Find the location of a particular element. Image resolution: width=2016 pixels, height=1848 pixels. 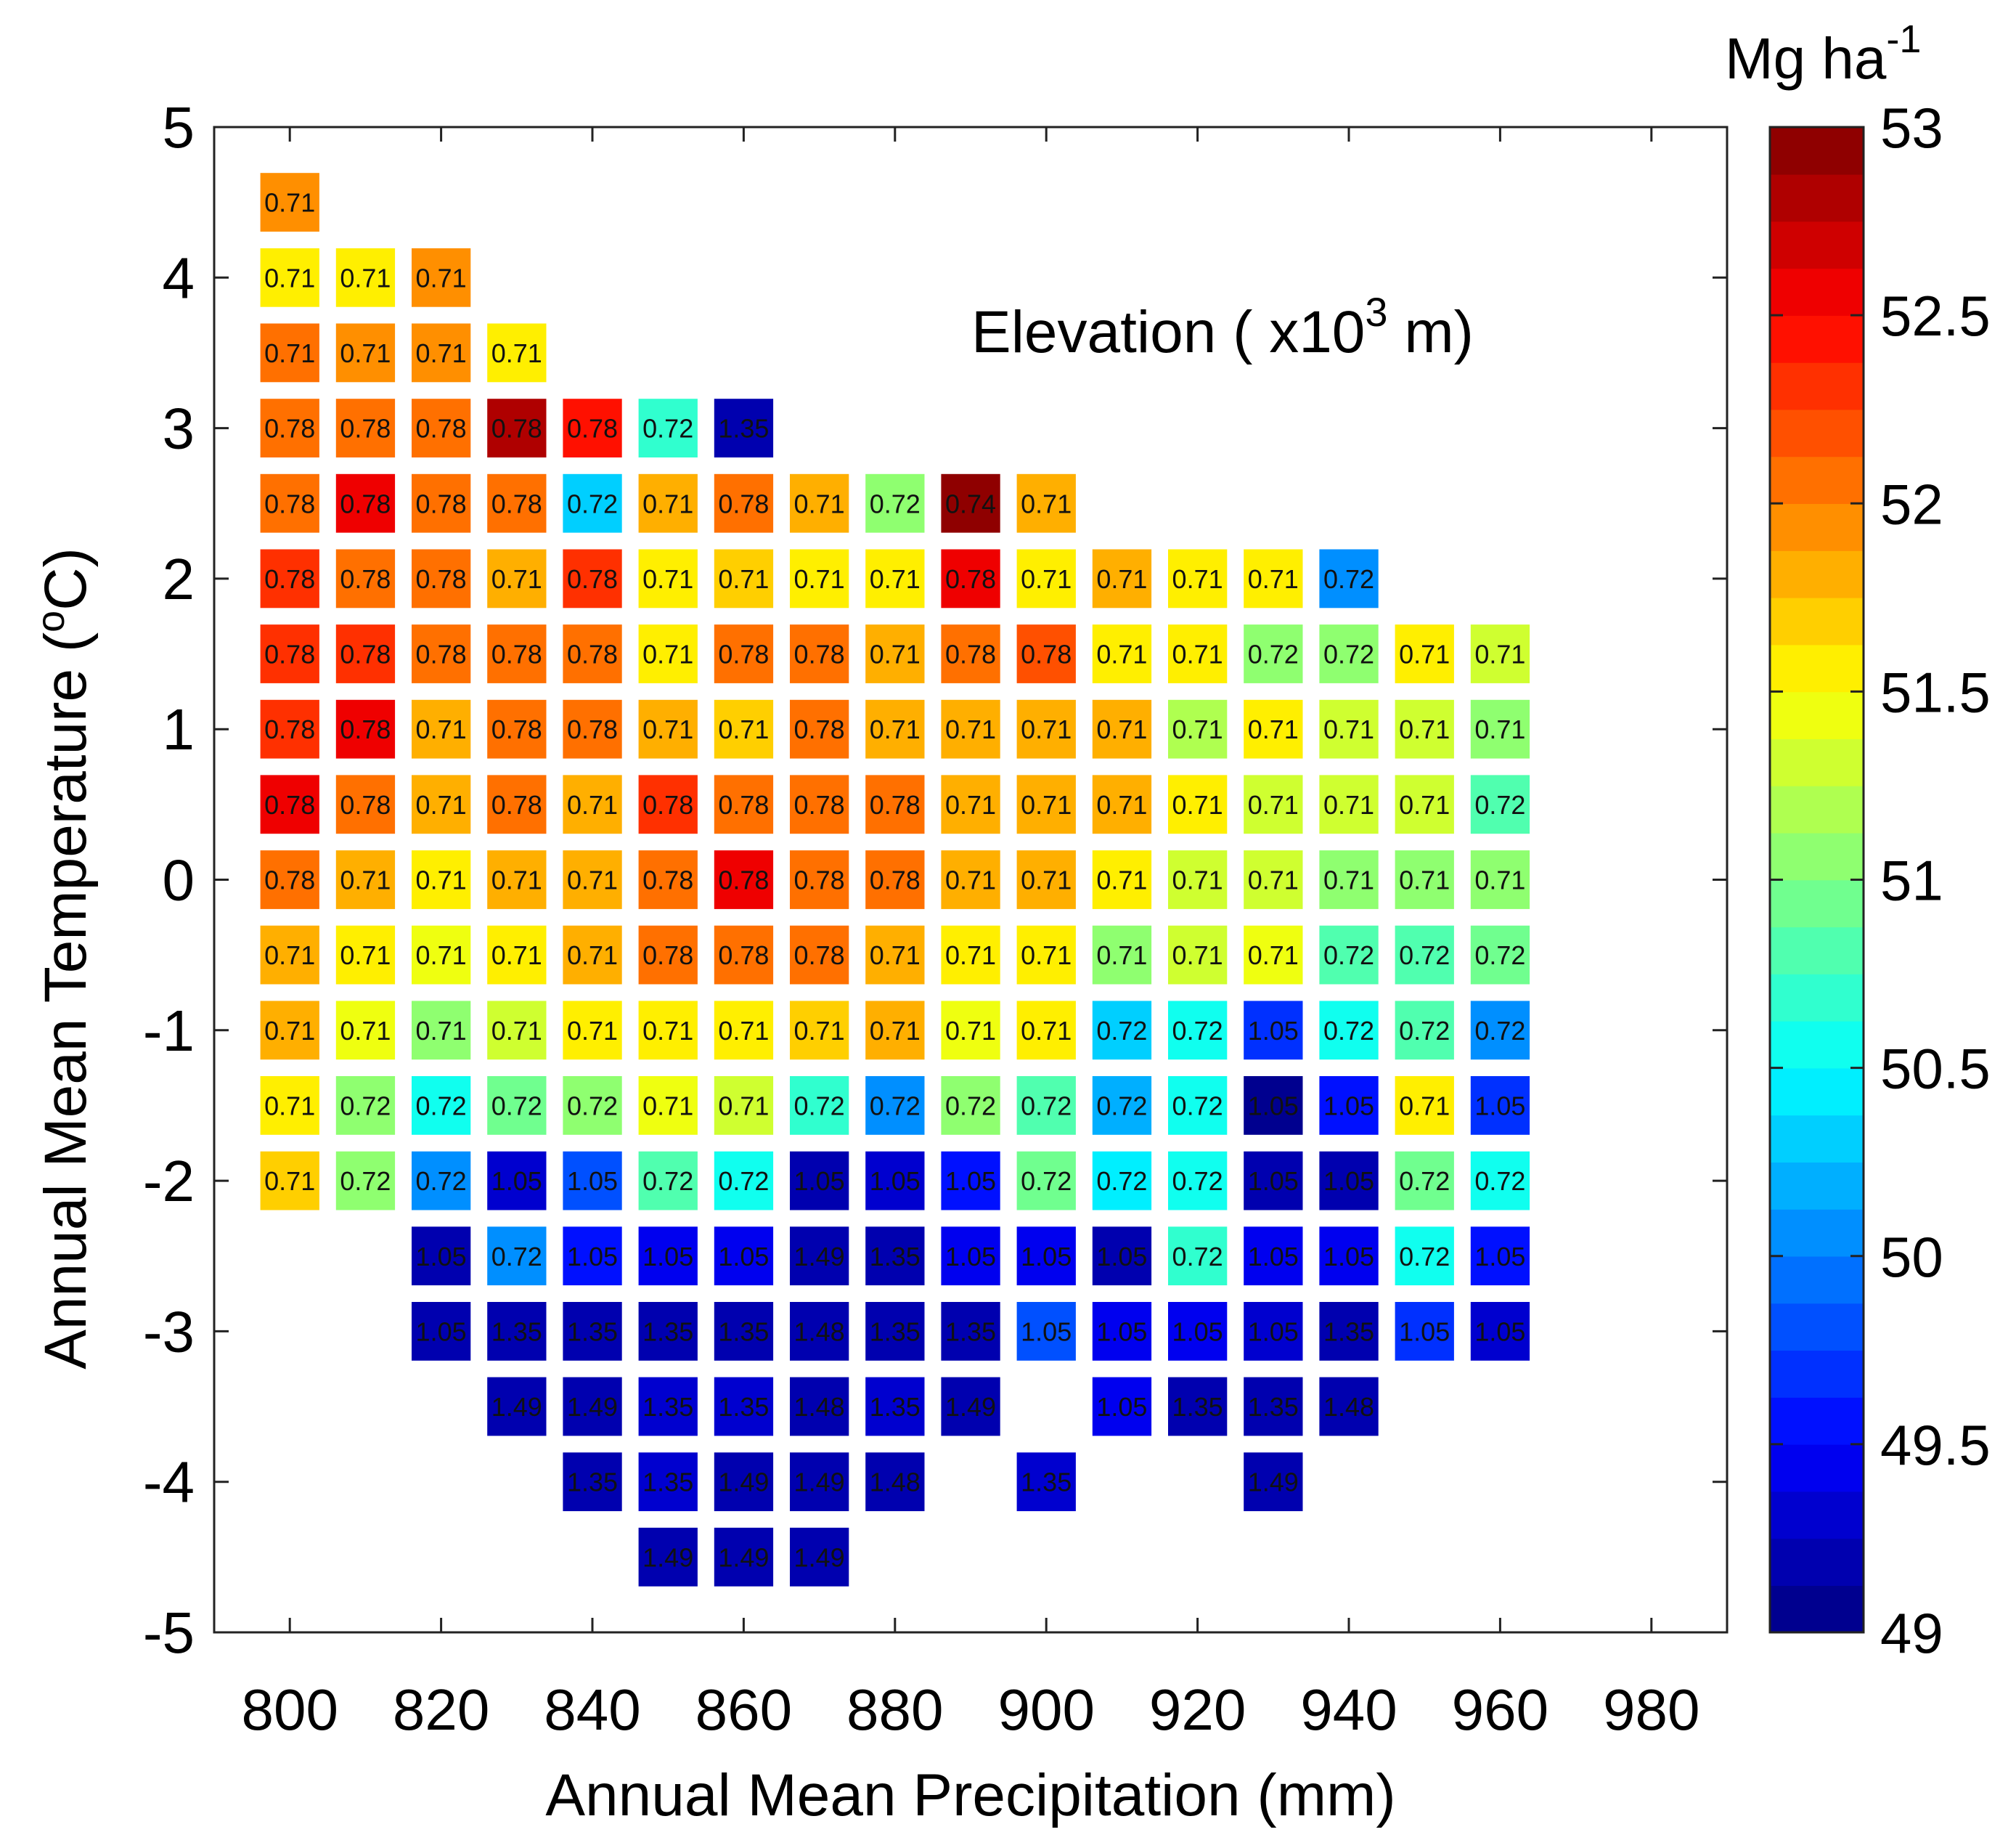

x-axis-label: Annual Mean Precipitation (mm) is located at coordinates (970, 1795).